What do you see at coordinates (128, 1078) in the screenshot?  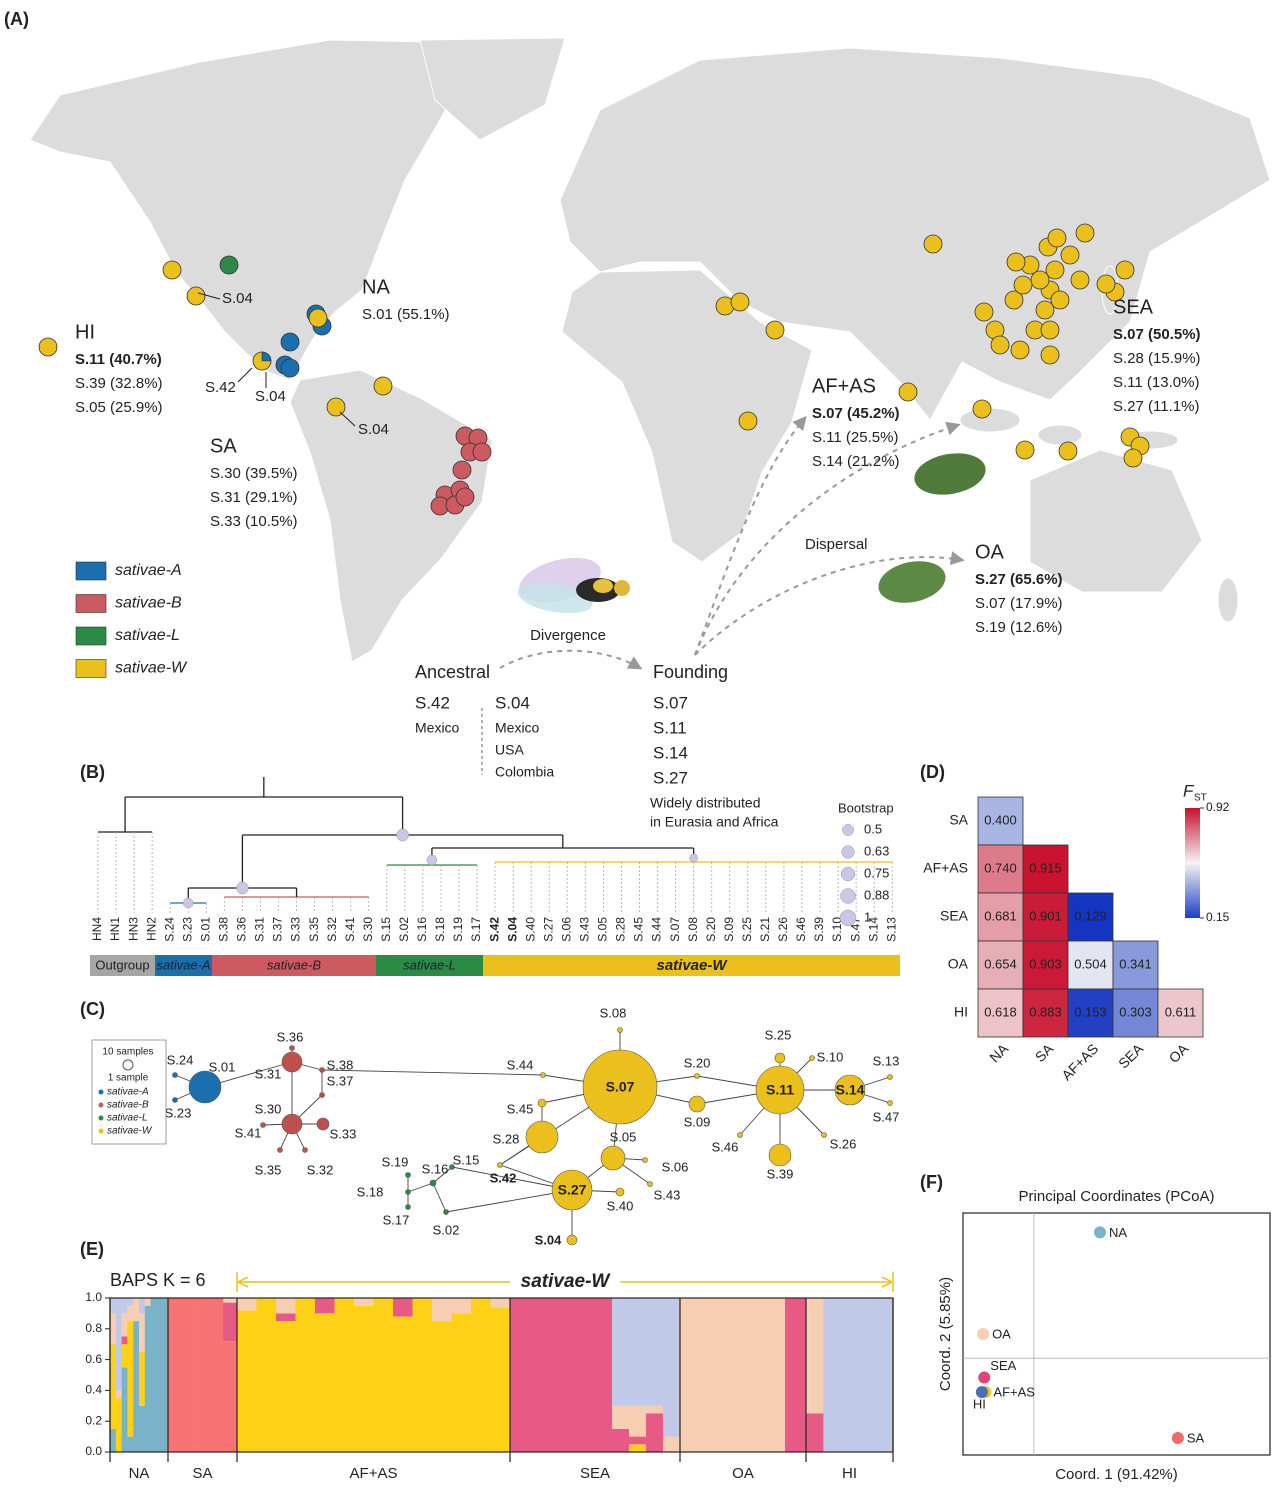 I see `network-legend-size: 1 sample` at bounding box center [128, 1078].